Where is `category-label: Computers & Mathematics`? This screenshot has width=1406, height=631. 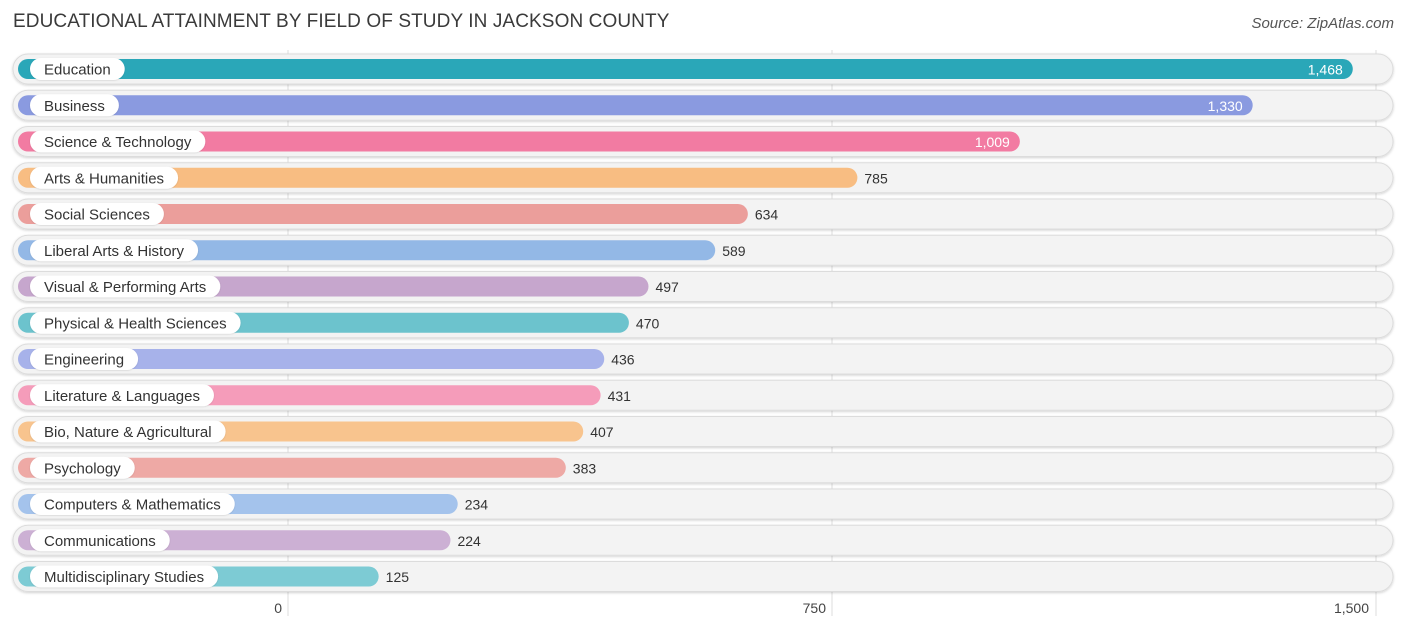
category-label: Computers & Mathematics is located at coordinates (132, 505).